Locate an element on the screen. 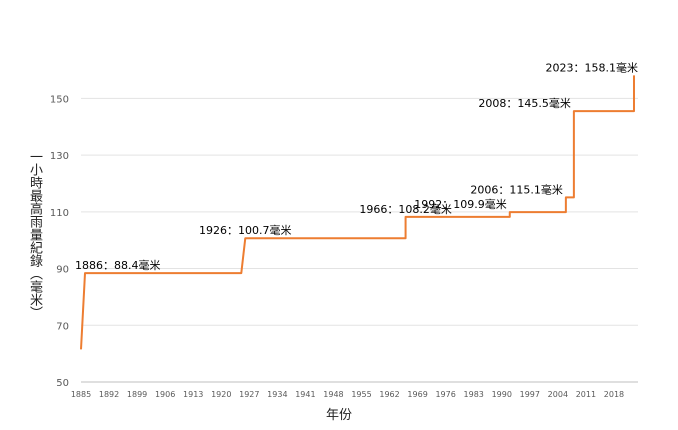 The height and width of the screenshot is (430, 678). x-tick-label: 1885 is located at coordinates (81, 394).